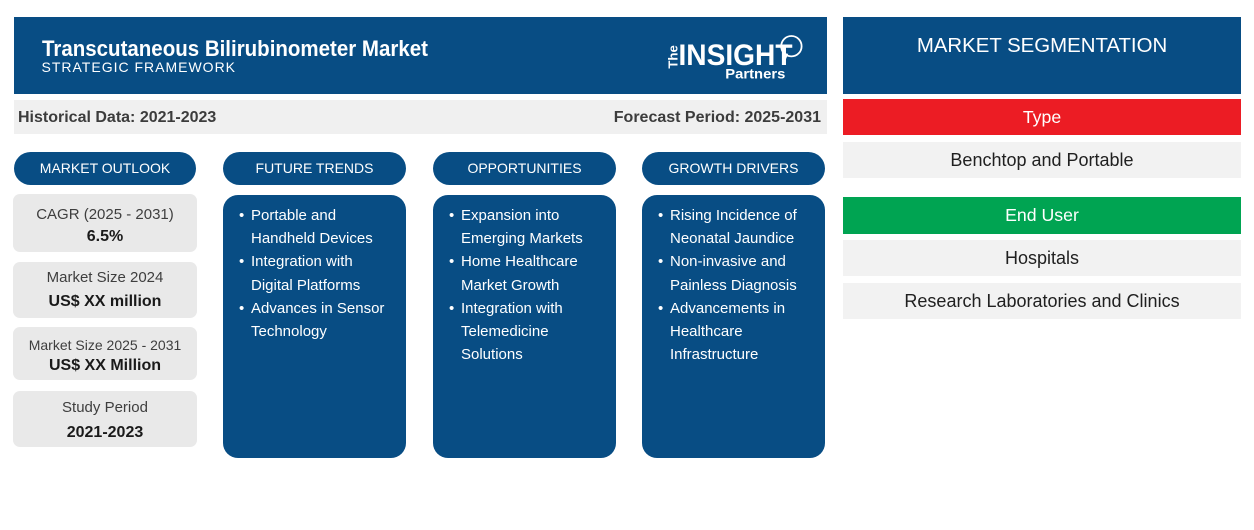  What do you see at coordinates (755, 74) in the screenshot?
I see `svg-text: Partners` at bounding box center [755, 74].